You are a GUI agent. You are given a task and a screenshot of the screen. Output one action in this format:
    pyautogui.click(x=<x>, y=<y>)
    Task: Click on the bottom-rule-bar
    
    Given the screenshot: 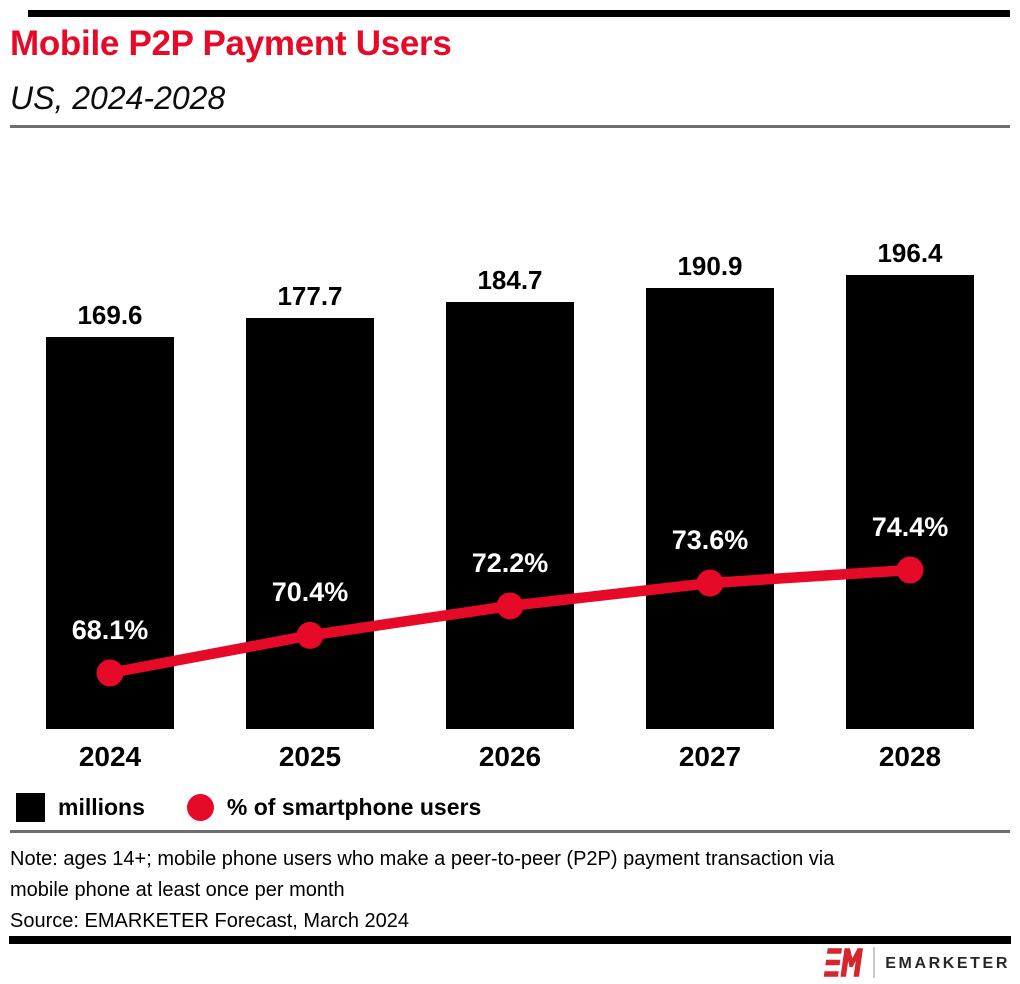 What is the action you would take?
    pyautogui.click(x=510, y=940)
    